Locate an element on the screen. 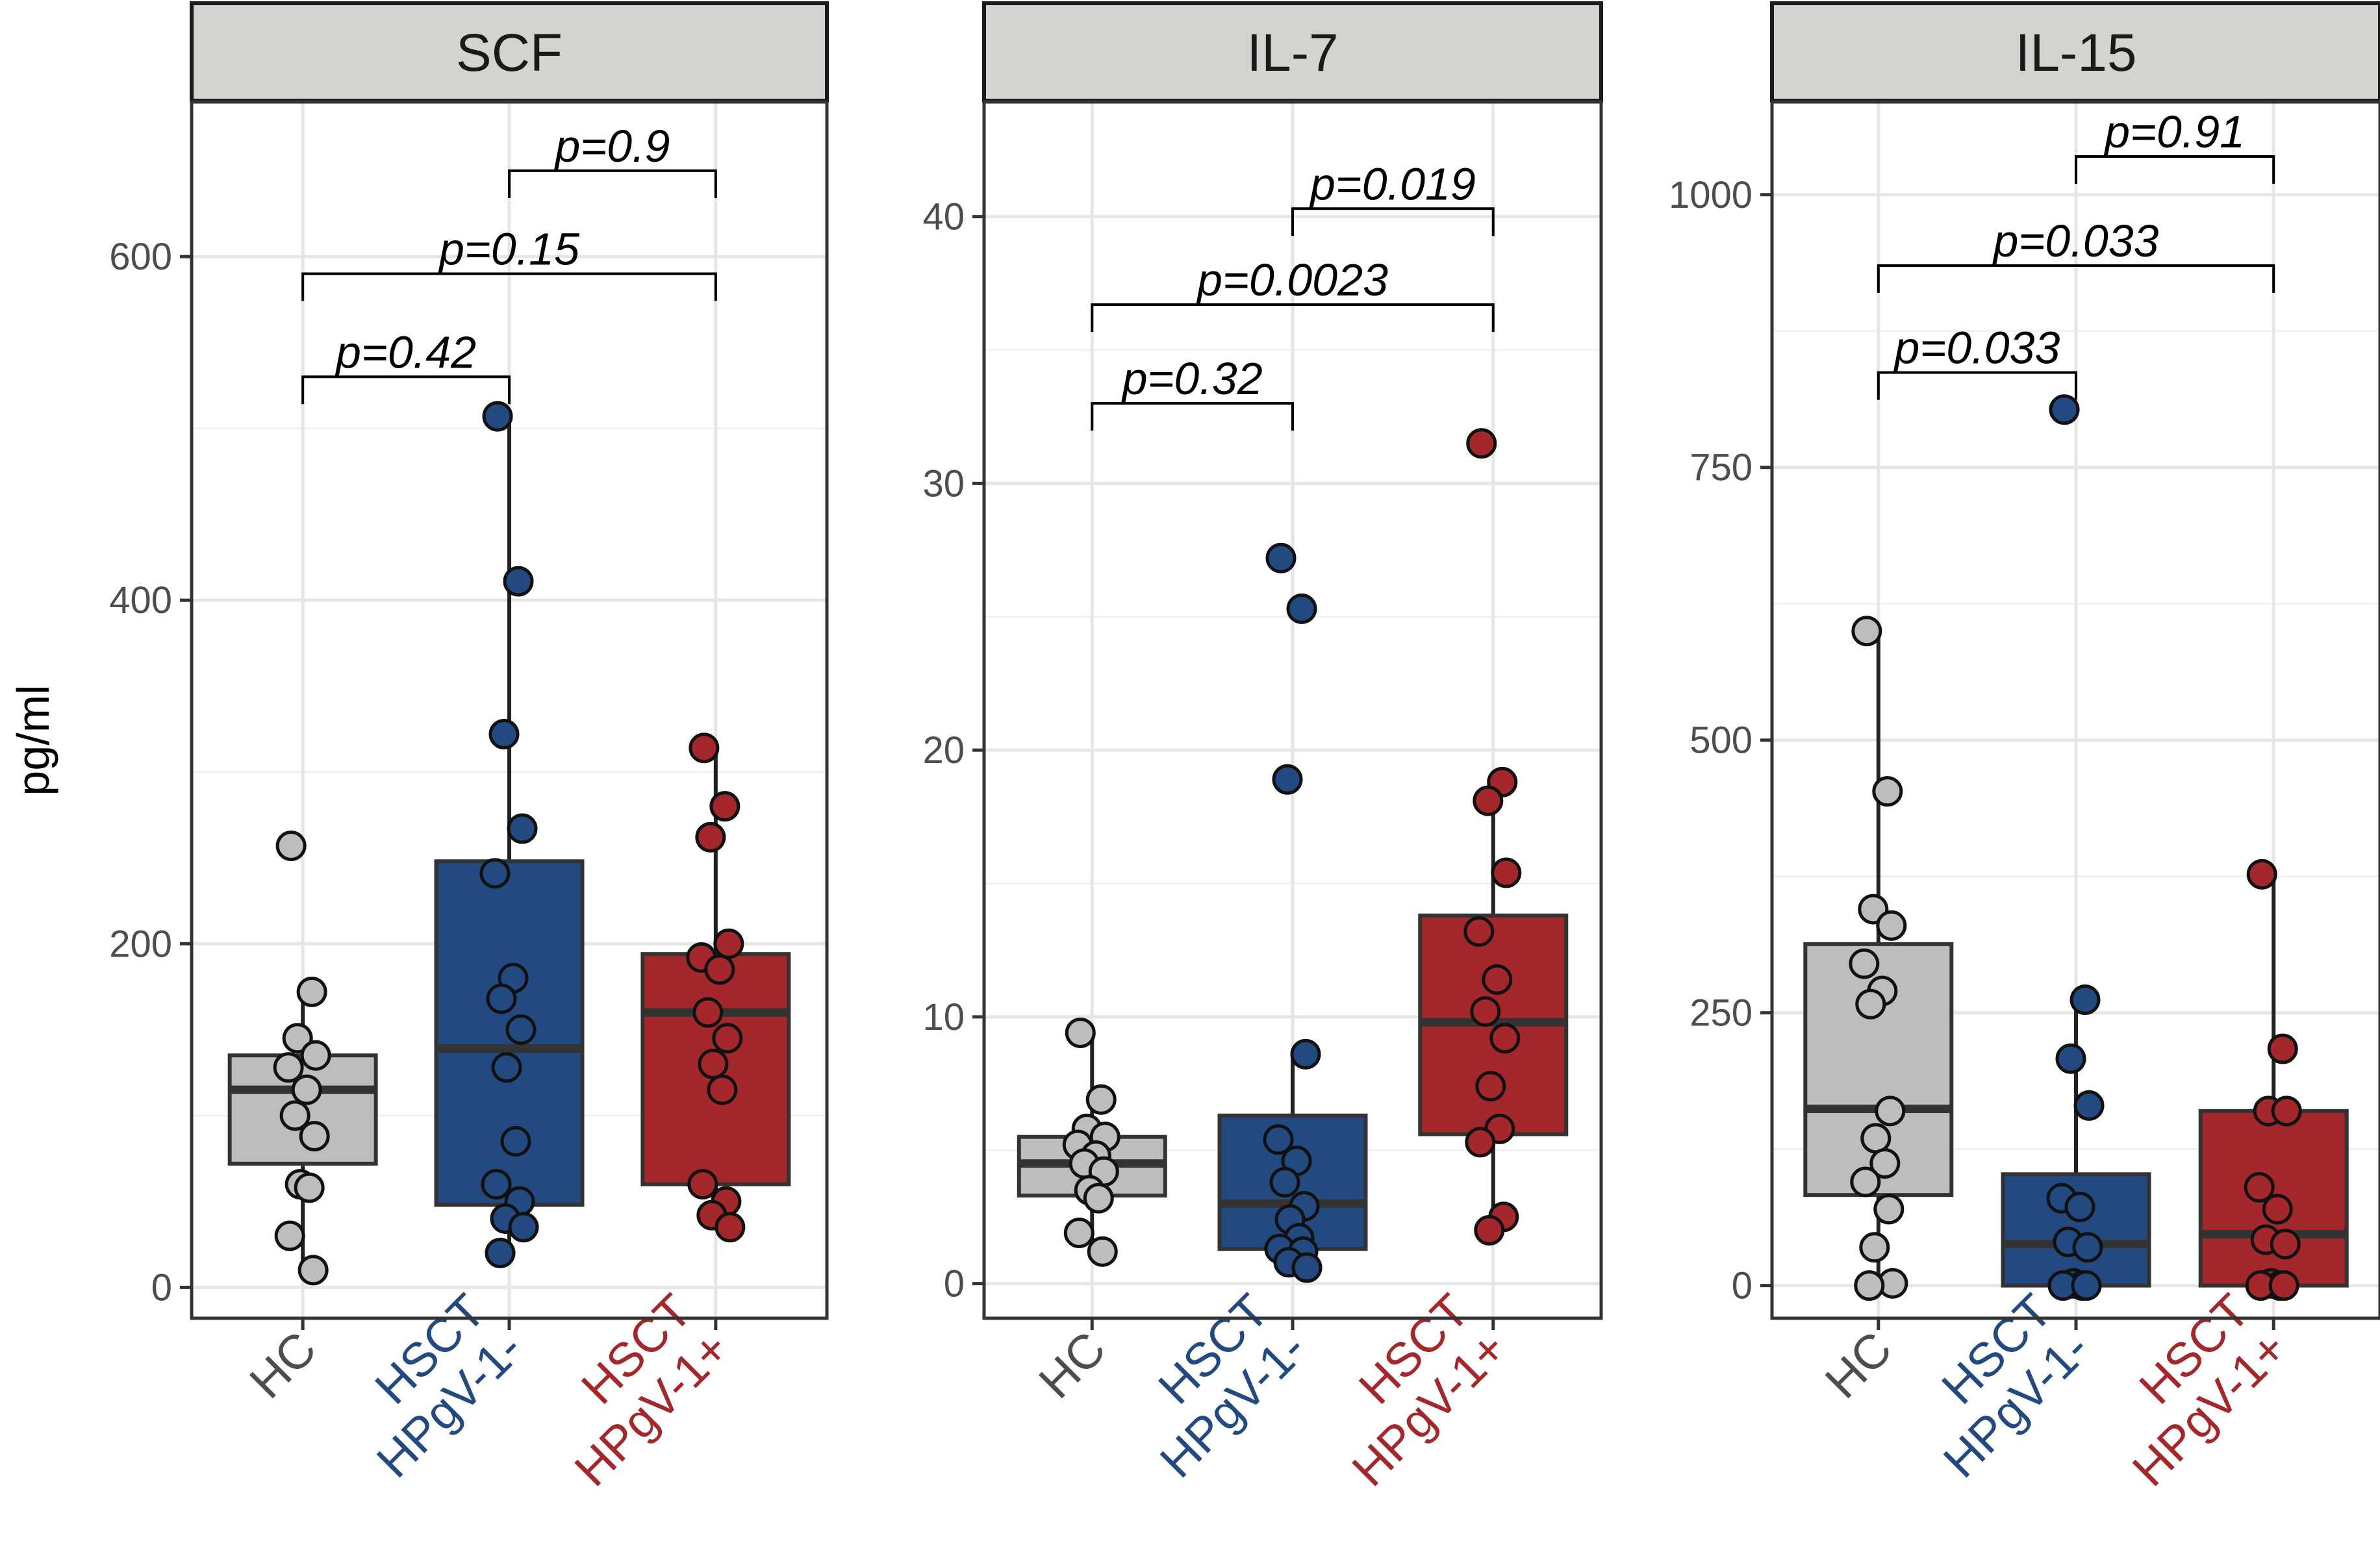  panel-title: IL-7 is located at coordinates (1292, 53).